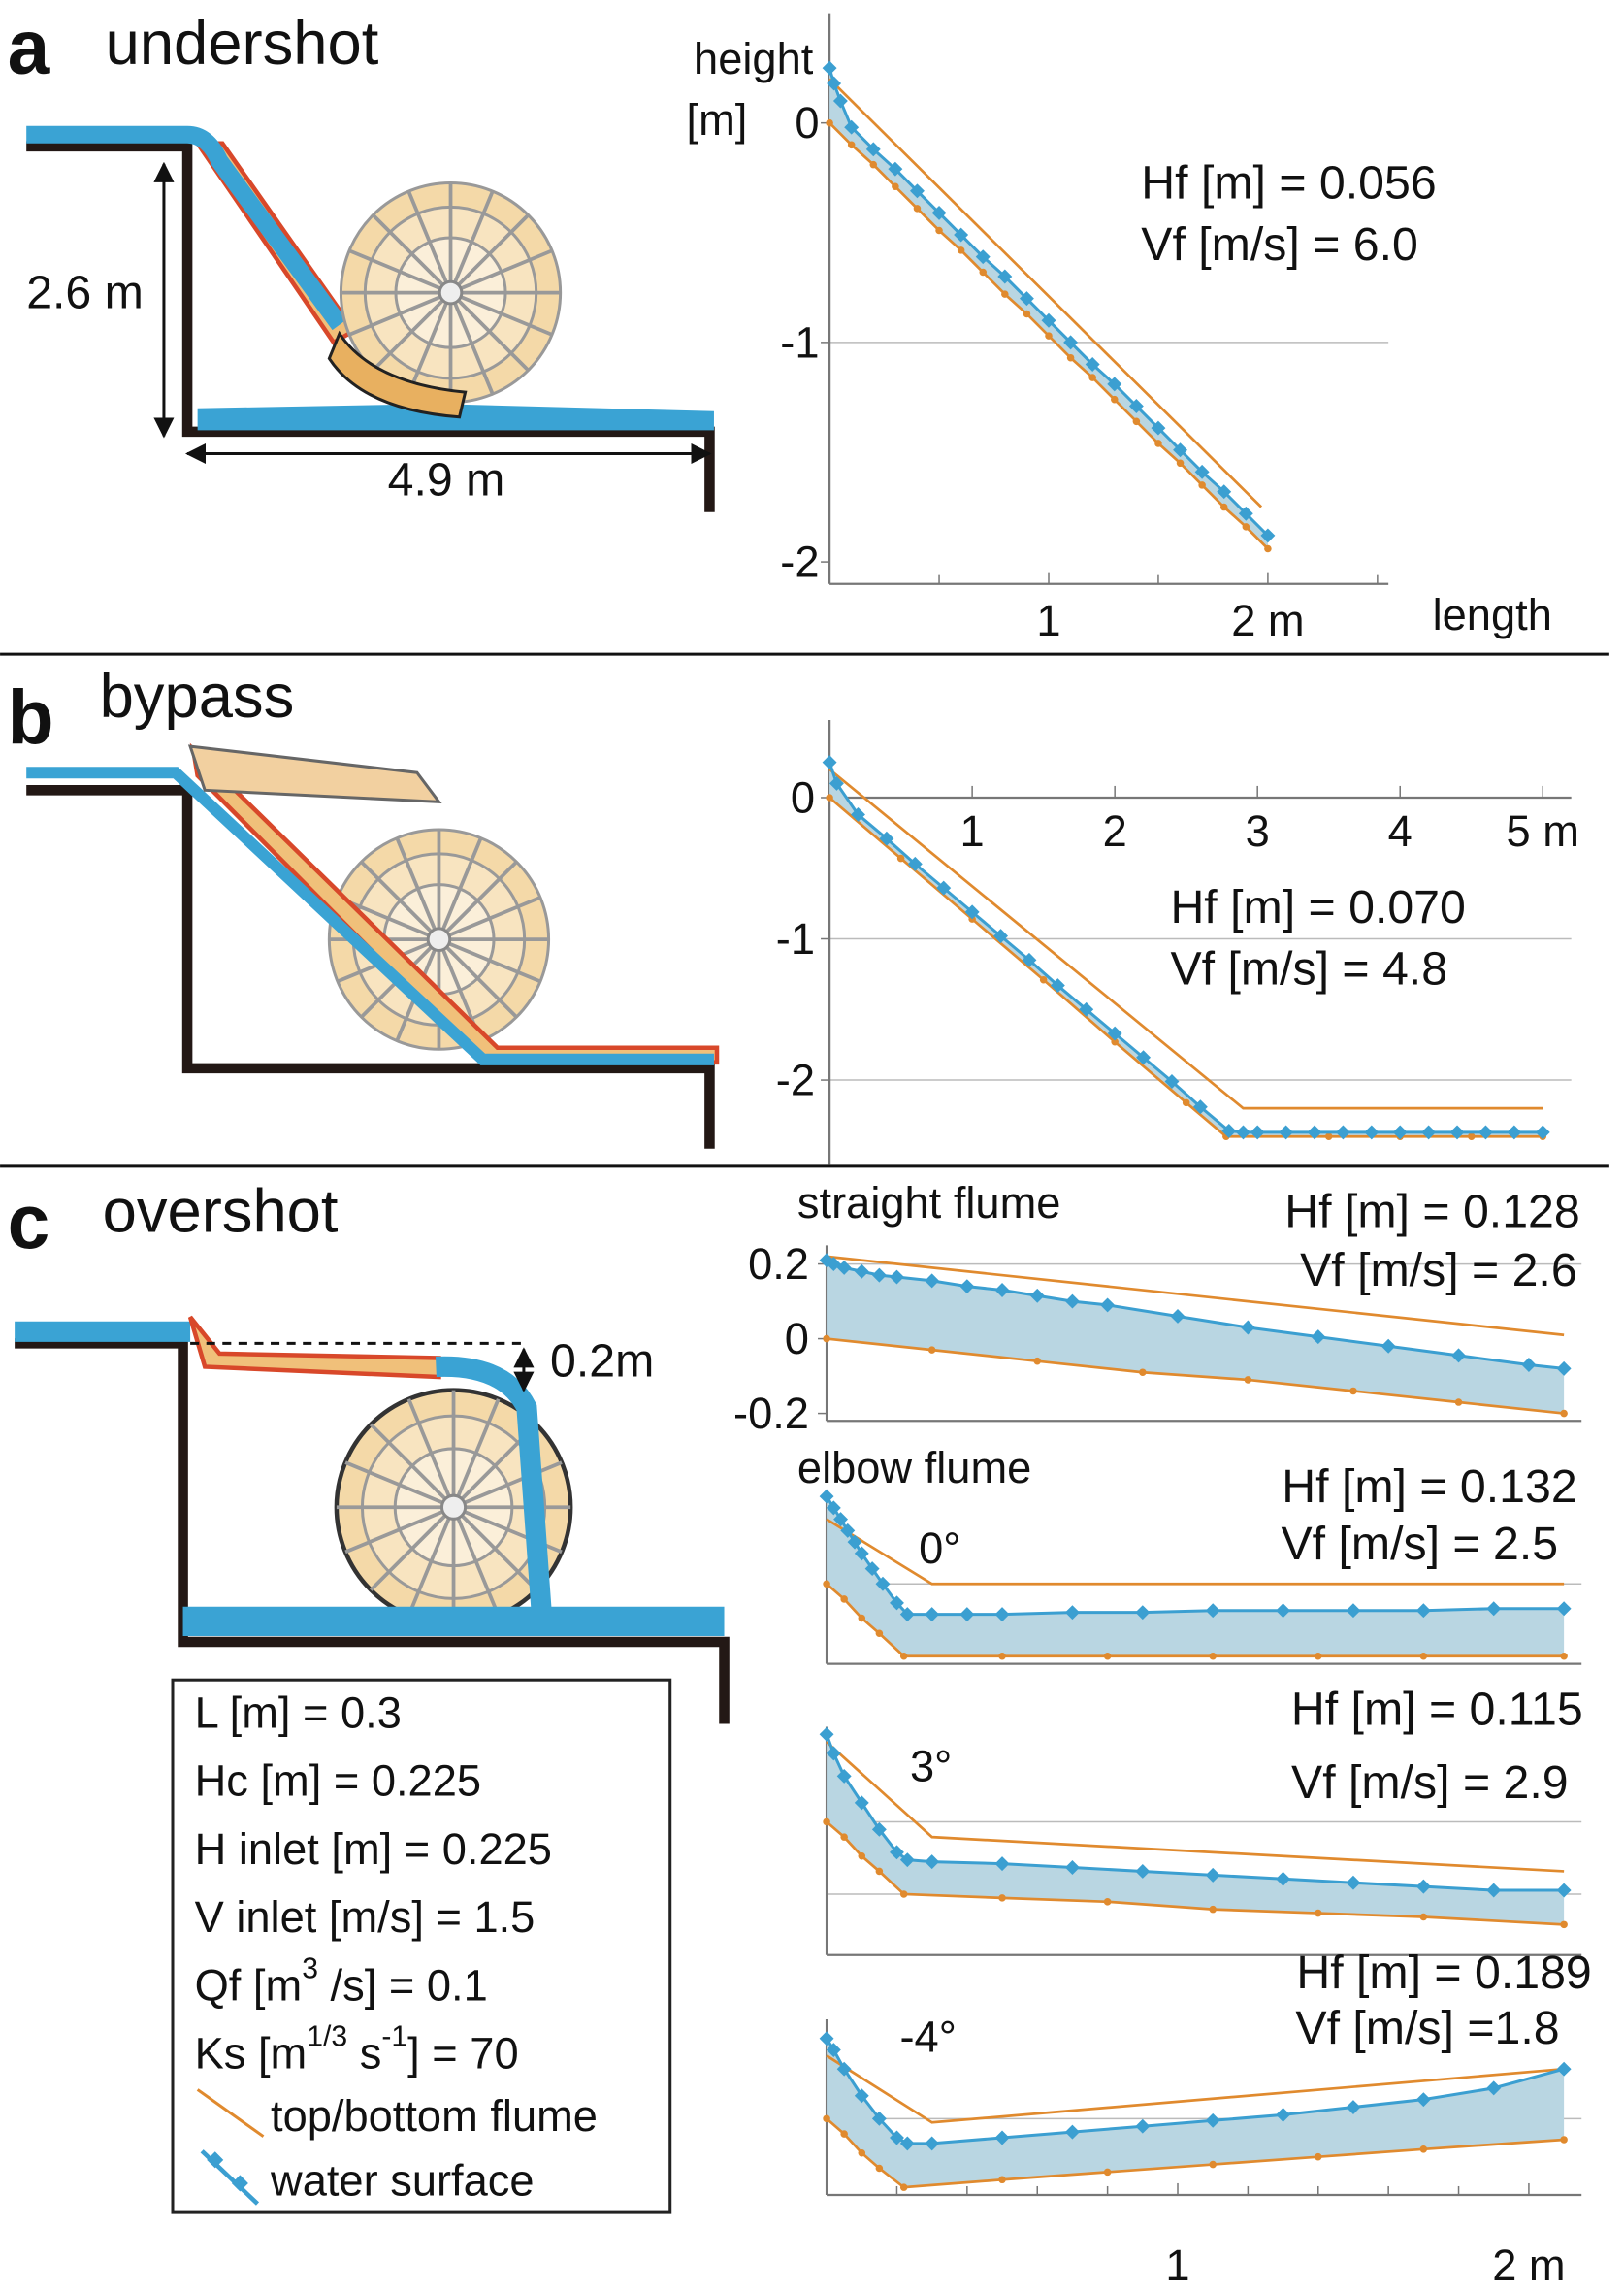 This screenshot has width=1624, height=2292. What do you see at coordinates (394, 2037) in the screenshot?
I see `superscript: -1` at bounding box center [394, 2037].